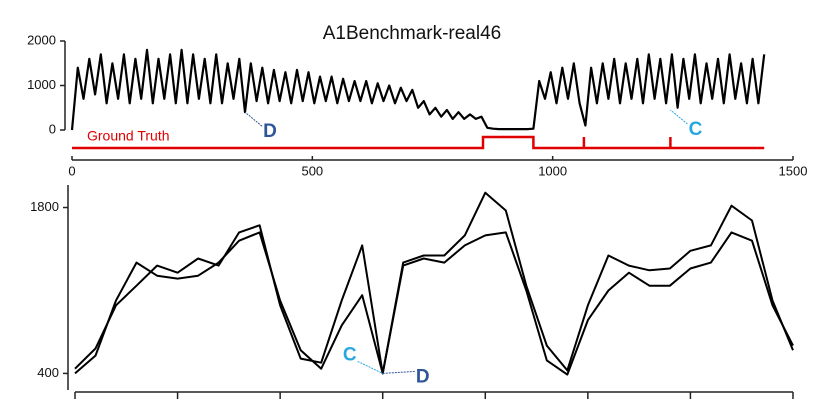  I want to click on y-tick-label: 400, so click(48, 372).